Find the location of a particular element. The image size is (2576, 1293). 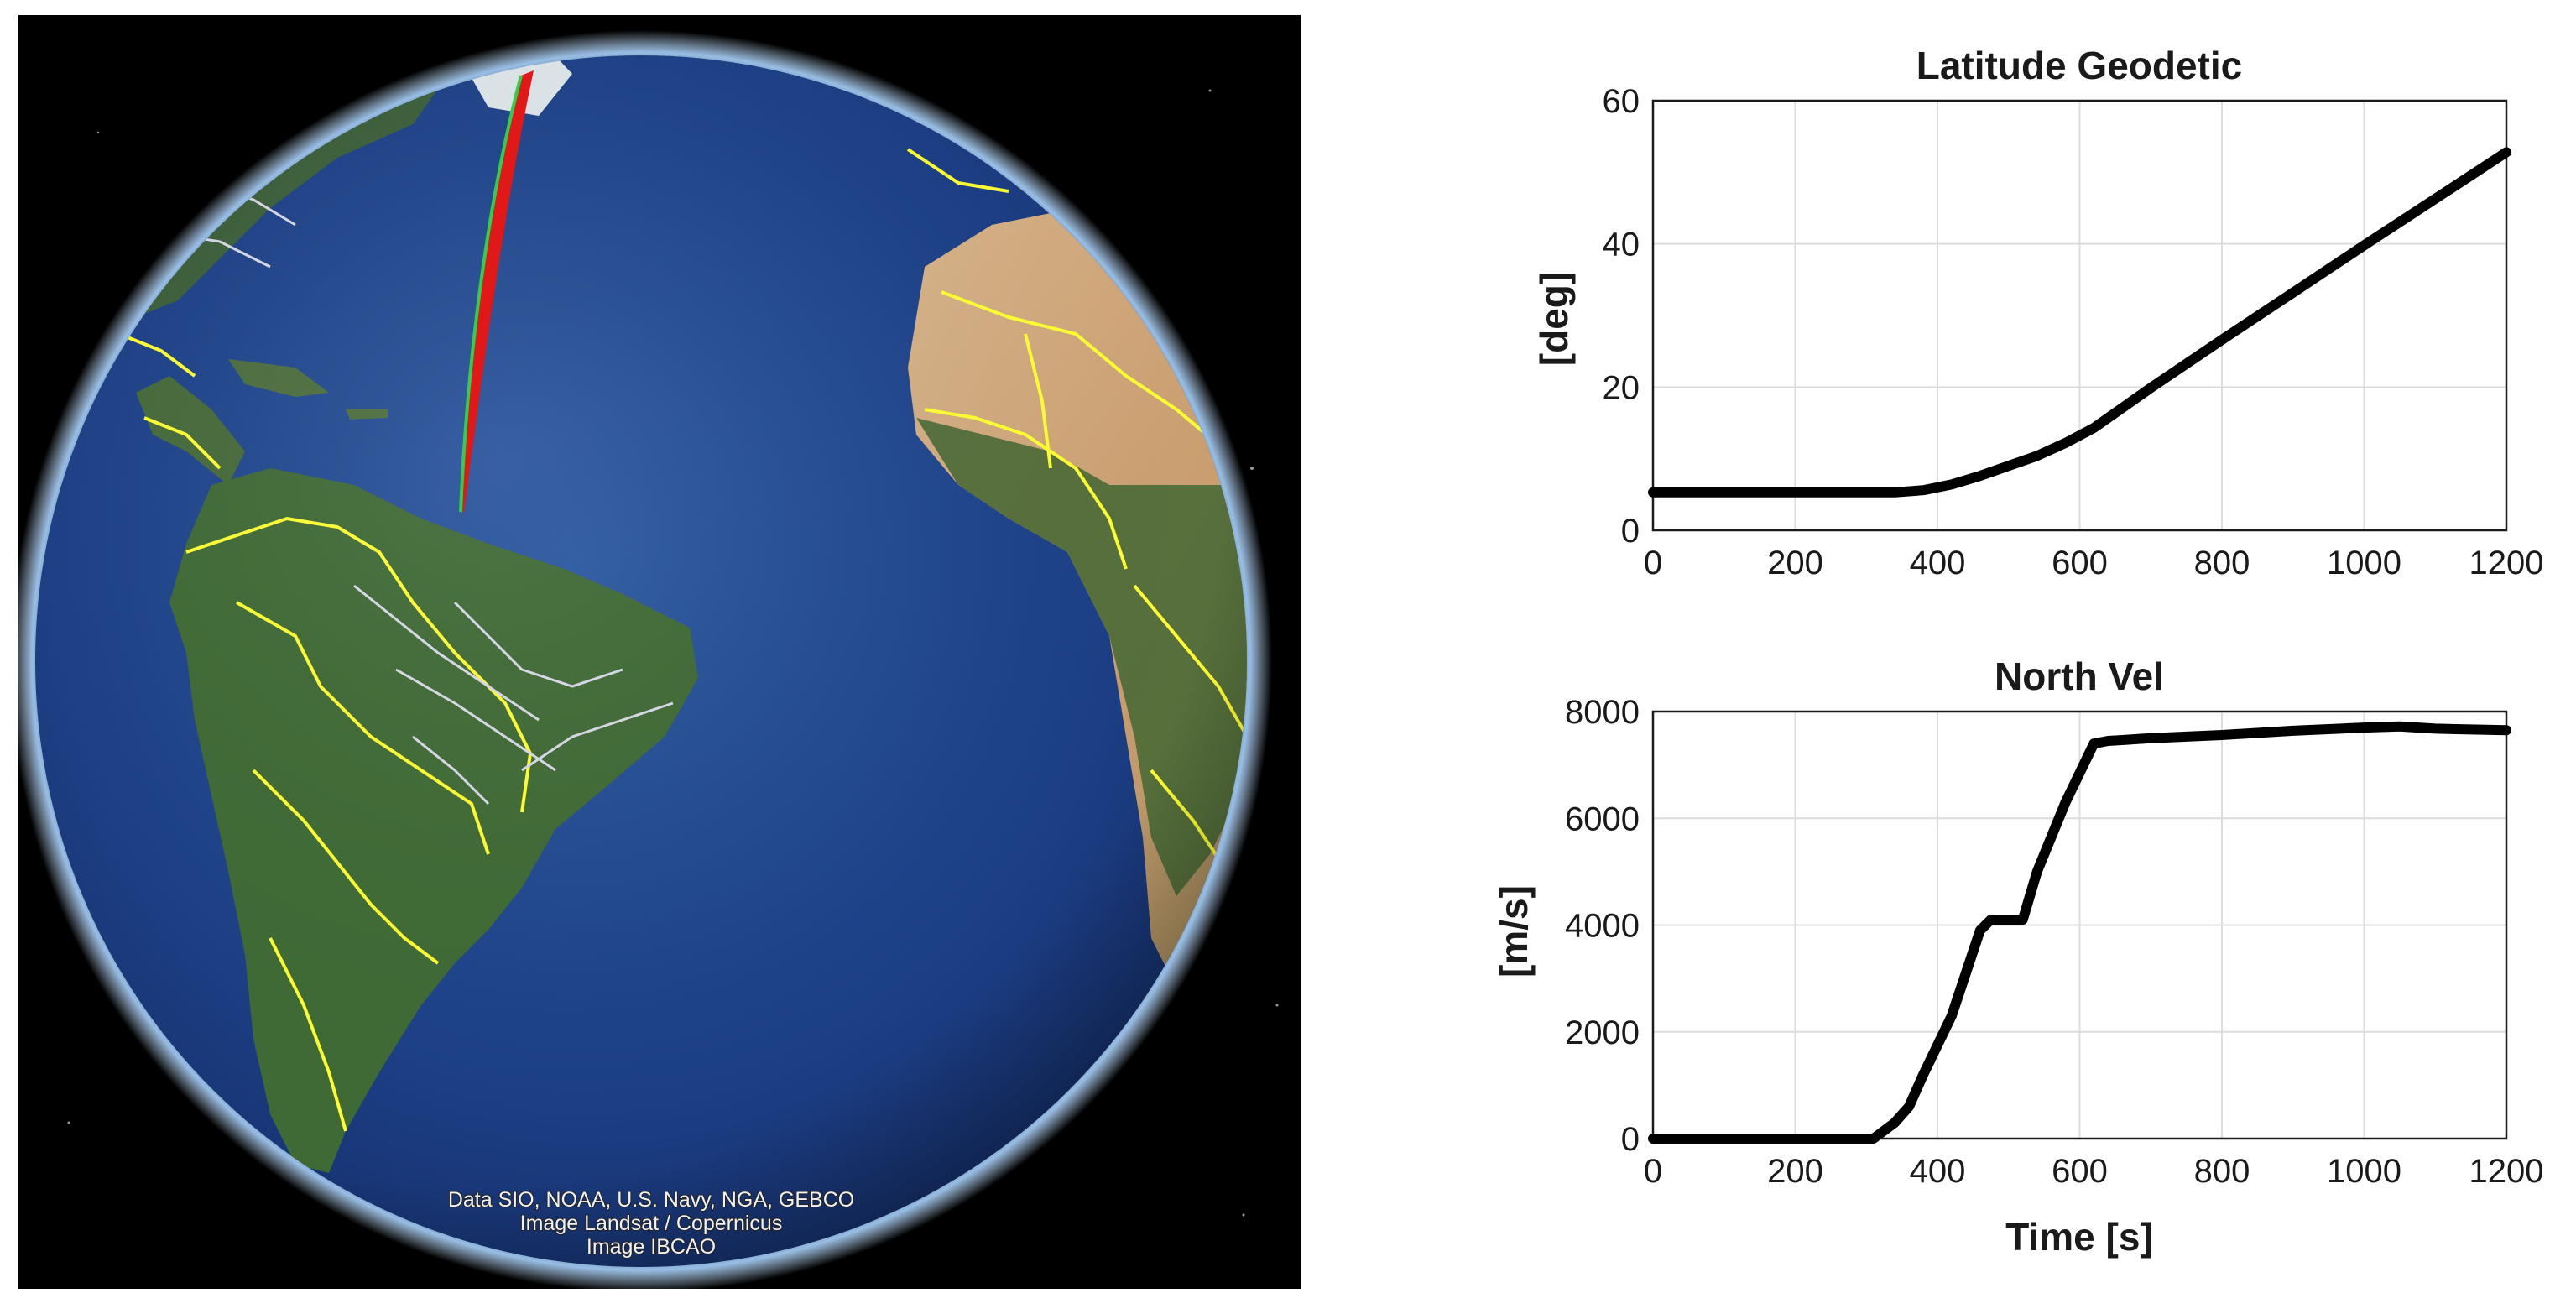

north-vel-y-tick-label: 2000 is located at coordinates (1602, 1032).